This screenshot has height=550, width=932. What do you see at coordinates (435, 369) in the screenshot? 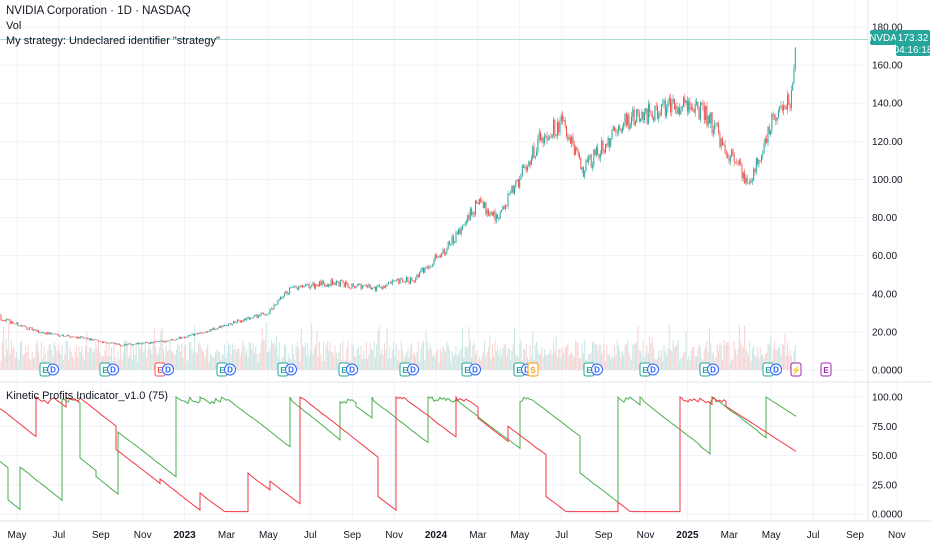
I see `event-markers: E D E D E D E D E D E D E D E D E D S E D E D E D E D ⚡ E` at bounding box center [435, 369].